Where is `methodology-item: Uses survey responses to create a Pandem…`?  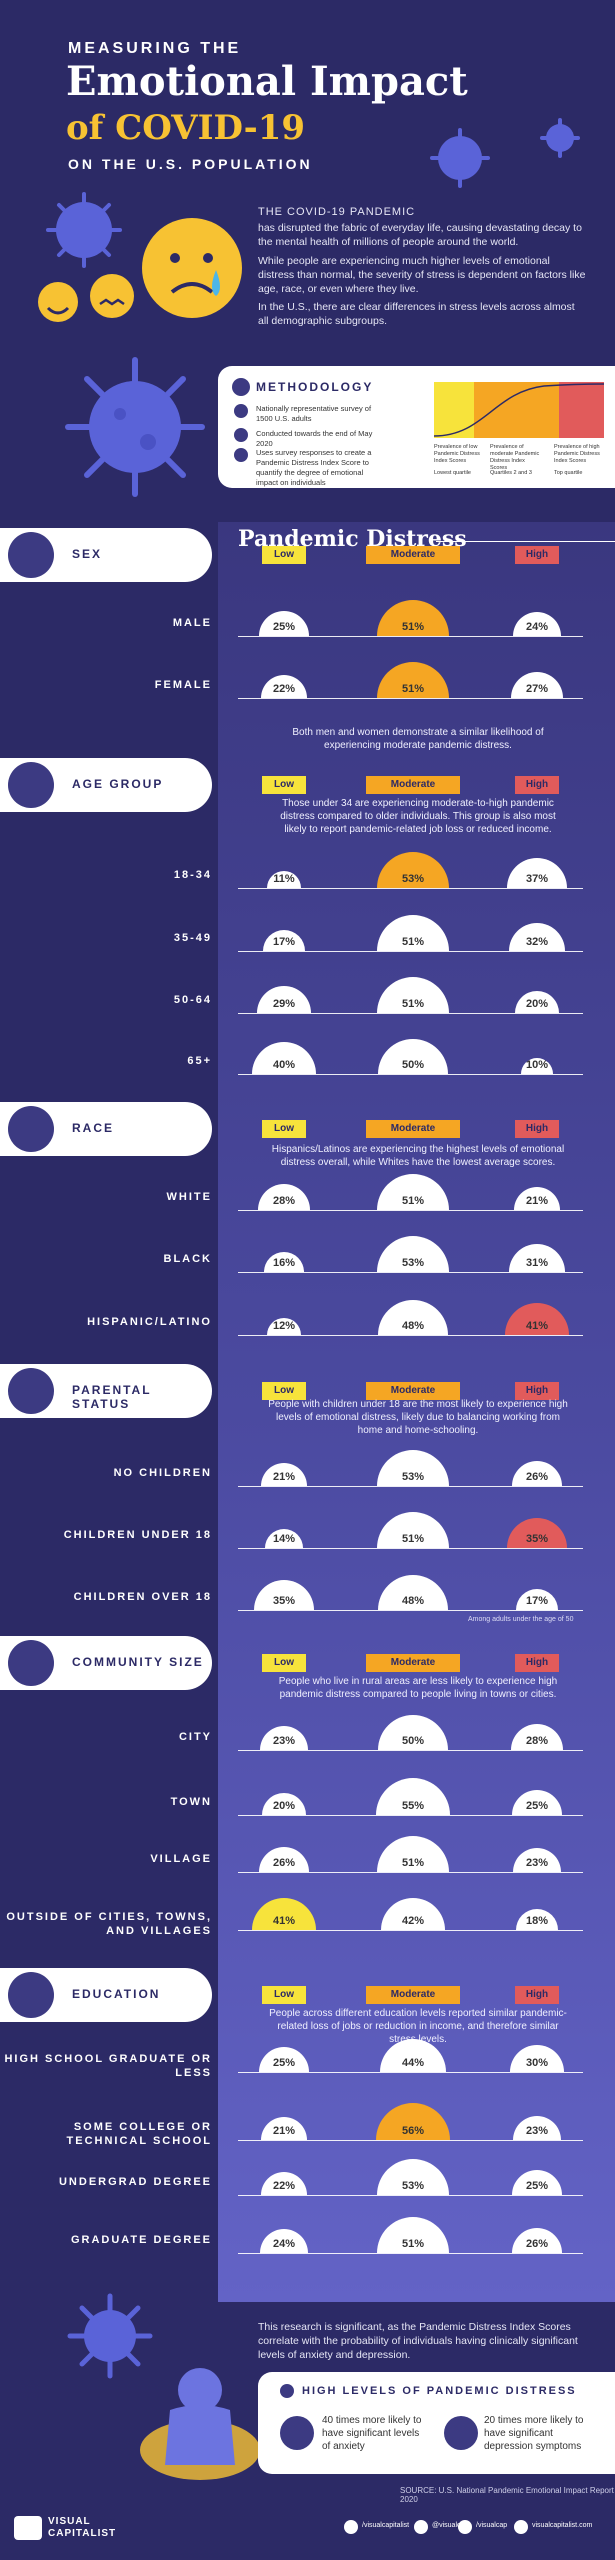
methodology-item: Uses survey responses to create a Pandem… is located at coordinates (314, 467).